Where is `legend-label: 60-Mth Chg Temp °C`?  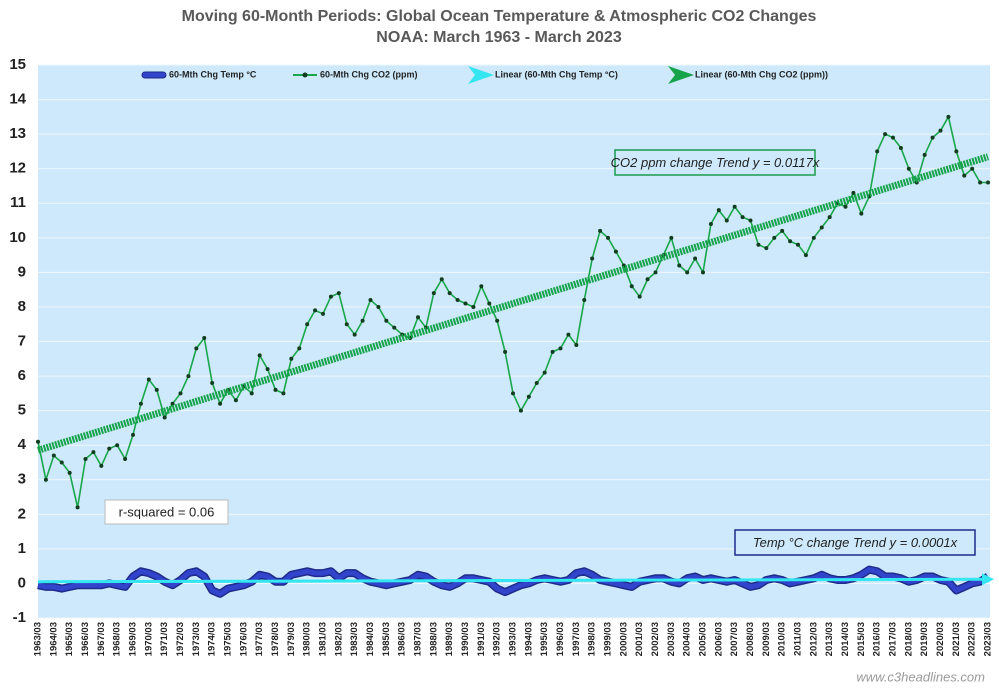 legend-label: 60-Mth Chg Temp °C is located at coordinates (213, 74).